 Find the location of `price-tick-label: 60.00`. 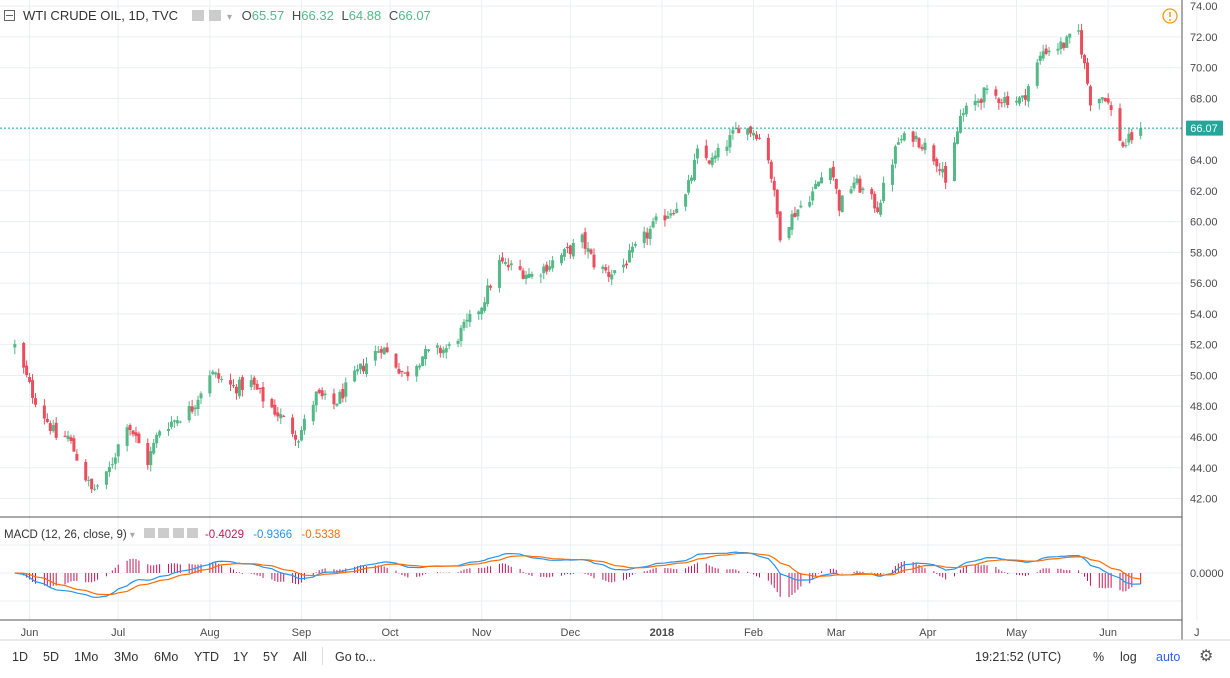

price-tick-label: 60.00 is located at coordinates (1204, 223).